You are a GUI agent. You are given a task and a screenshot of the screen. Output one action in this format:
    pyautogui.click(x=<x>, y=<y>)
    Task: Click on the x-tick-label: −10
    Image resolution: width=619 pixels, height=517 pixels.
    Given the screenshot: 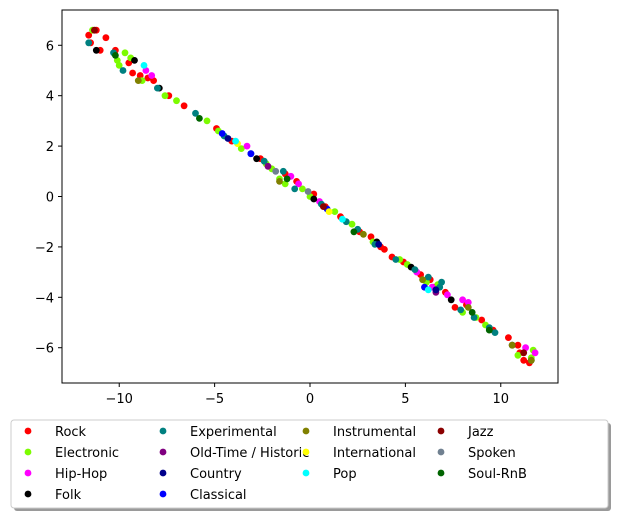 What is the action you would take?
    pyautogui.click(x=119, y=399)
    